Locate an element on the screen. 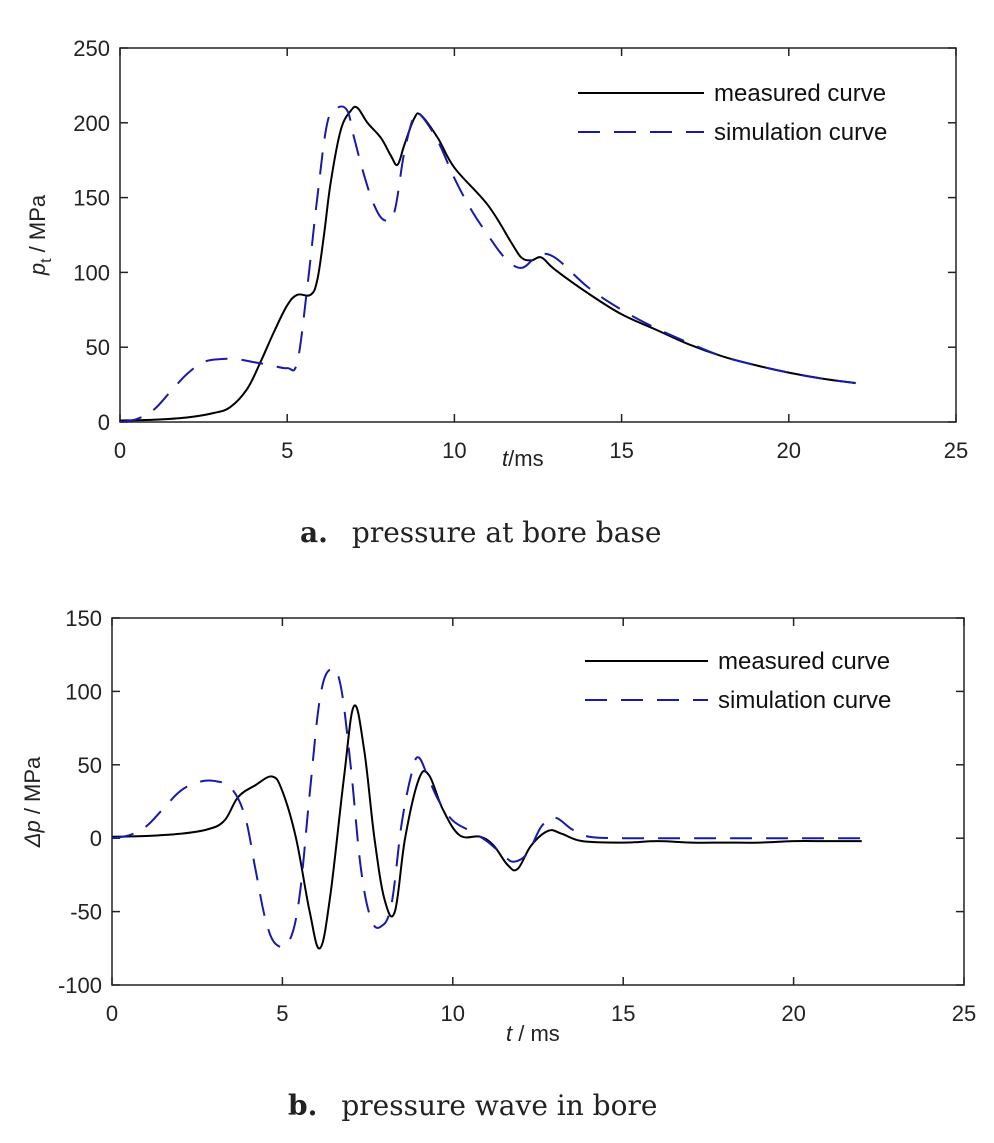  panel-a-xtick-label: 15 is located at coordinates (621, 450).